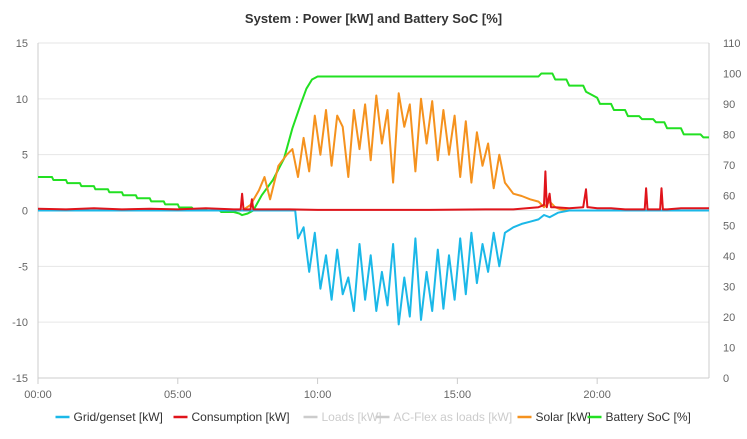  What do you see at coordinates (22, 100) in the screenshot?
I see `y-left-tick-label: 10` at bounding box center [22, 100].